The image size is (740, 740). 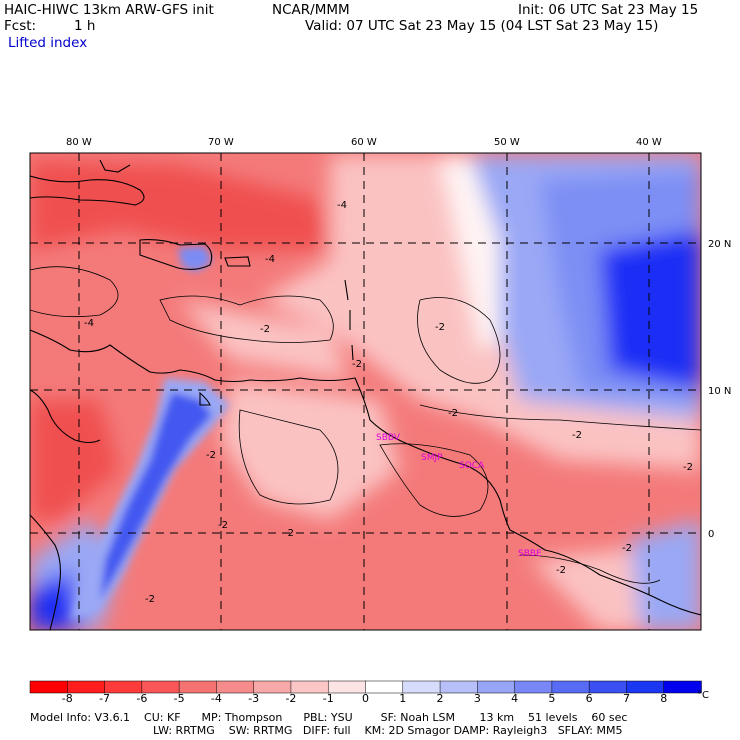 I want to click on colorbar-tick-label: -3, so click(x=254, y=698).